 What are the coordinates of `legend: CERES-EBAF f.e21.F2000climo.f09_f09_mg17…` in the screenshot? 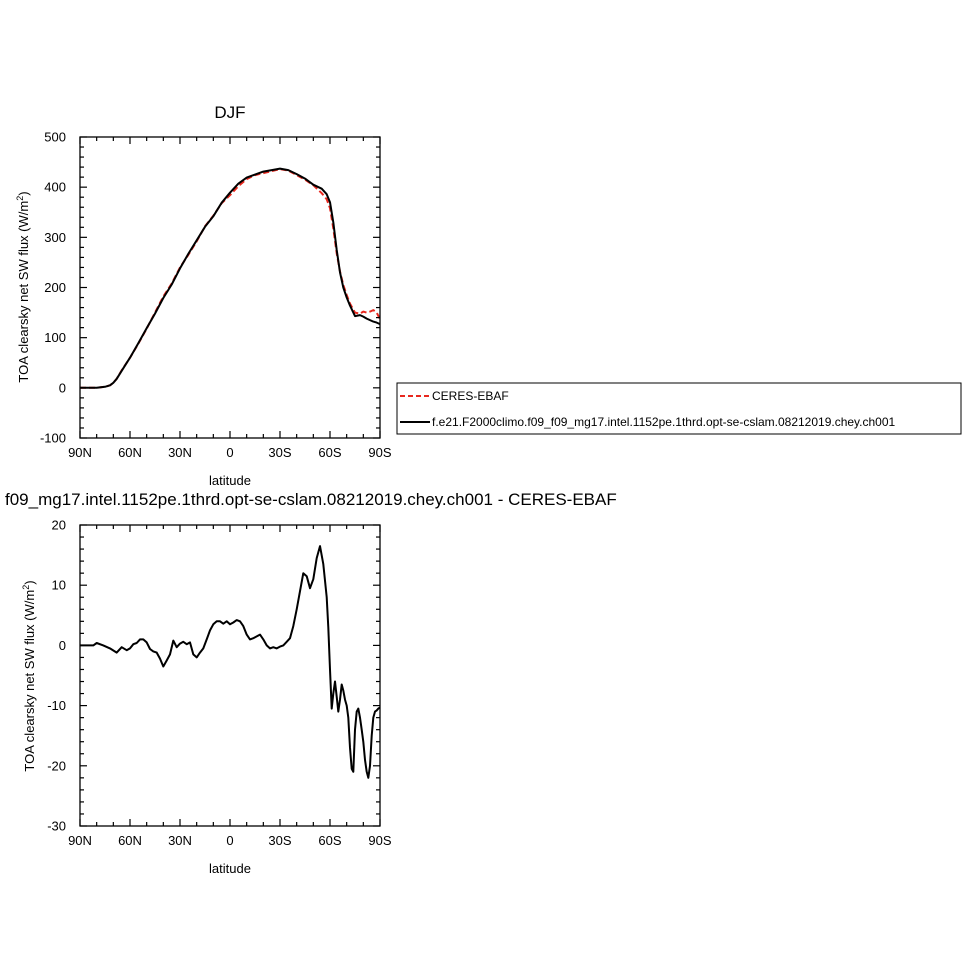 It's located at (679, 408).